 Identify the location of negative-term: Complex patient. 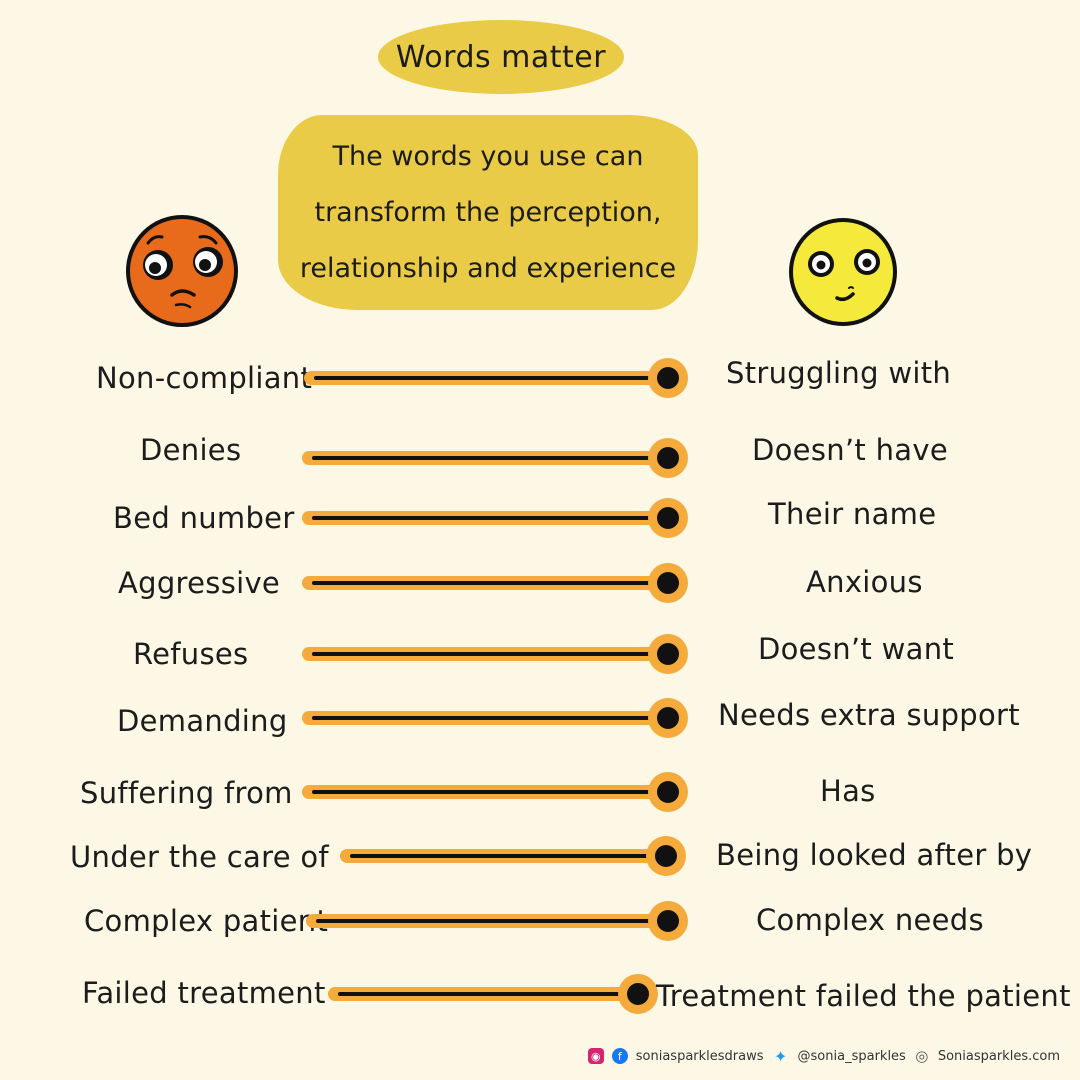
(206, 921).